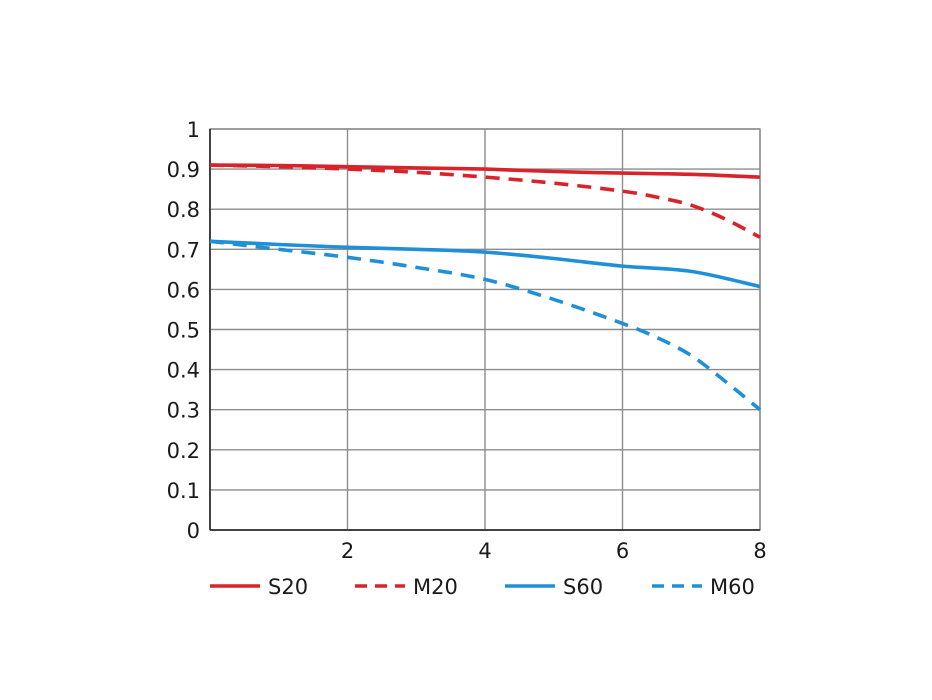 This screenshot has height=700, width=932. What do you see at coordinates (288, 587) in the screenshot?
I see `legend-label-s20: S20` at bounding box center [288, 587].